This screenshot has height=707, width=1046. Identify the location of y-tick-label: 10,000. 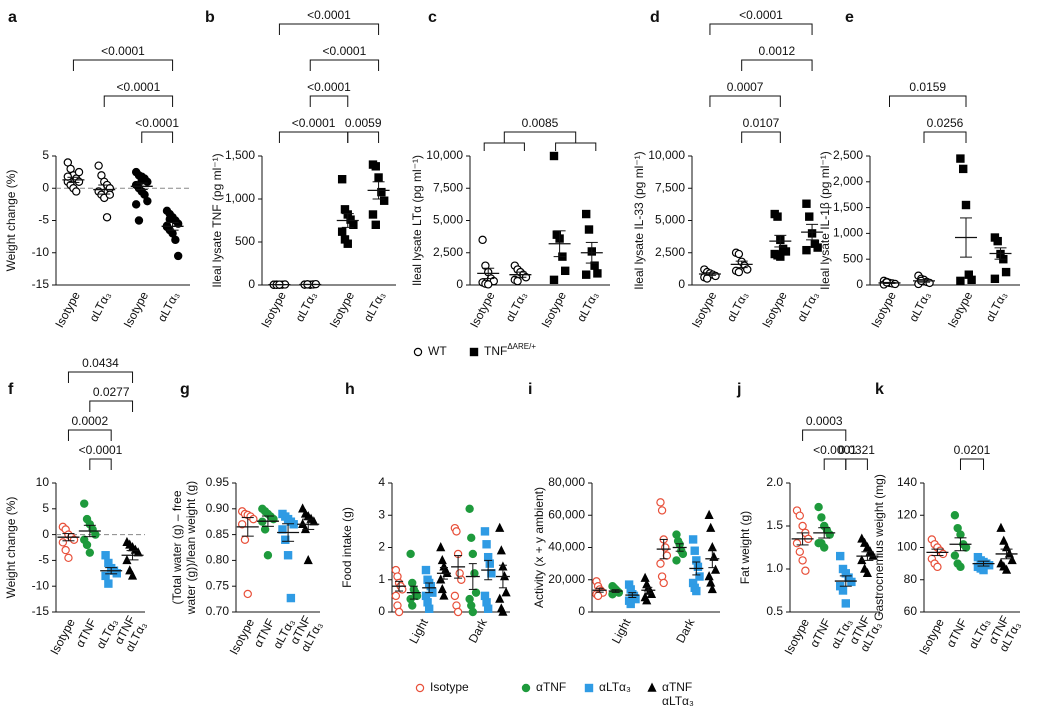
(444, 155).